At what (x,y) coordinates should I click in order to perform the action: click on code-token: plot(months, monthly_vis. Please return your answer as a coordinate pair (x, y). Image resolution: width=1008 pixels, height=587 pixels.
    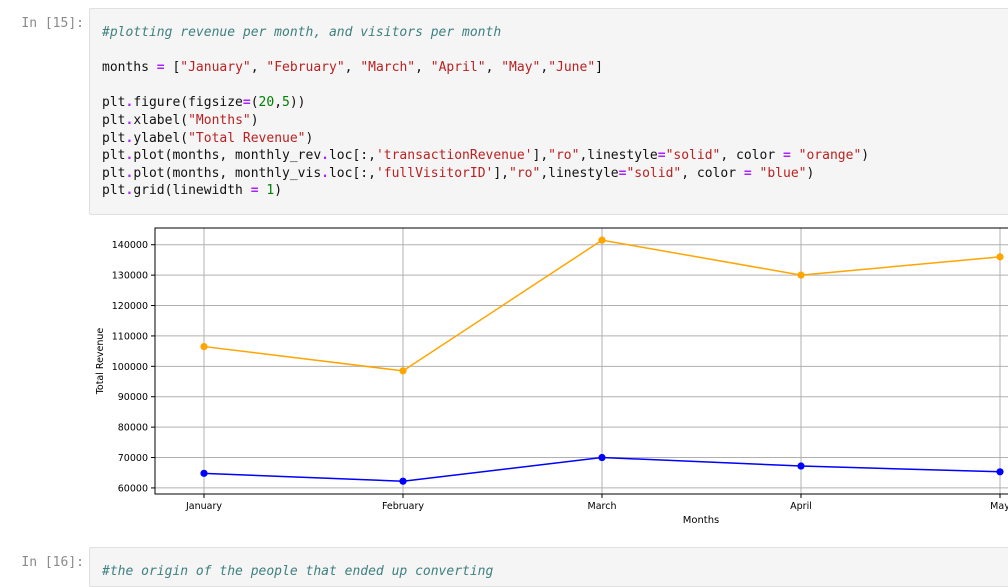
    Looking at the image, I should click on (227, 173).